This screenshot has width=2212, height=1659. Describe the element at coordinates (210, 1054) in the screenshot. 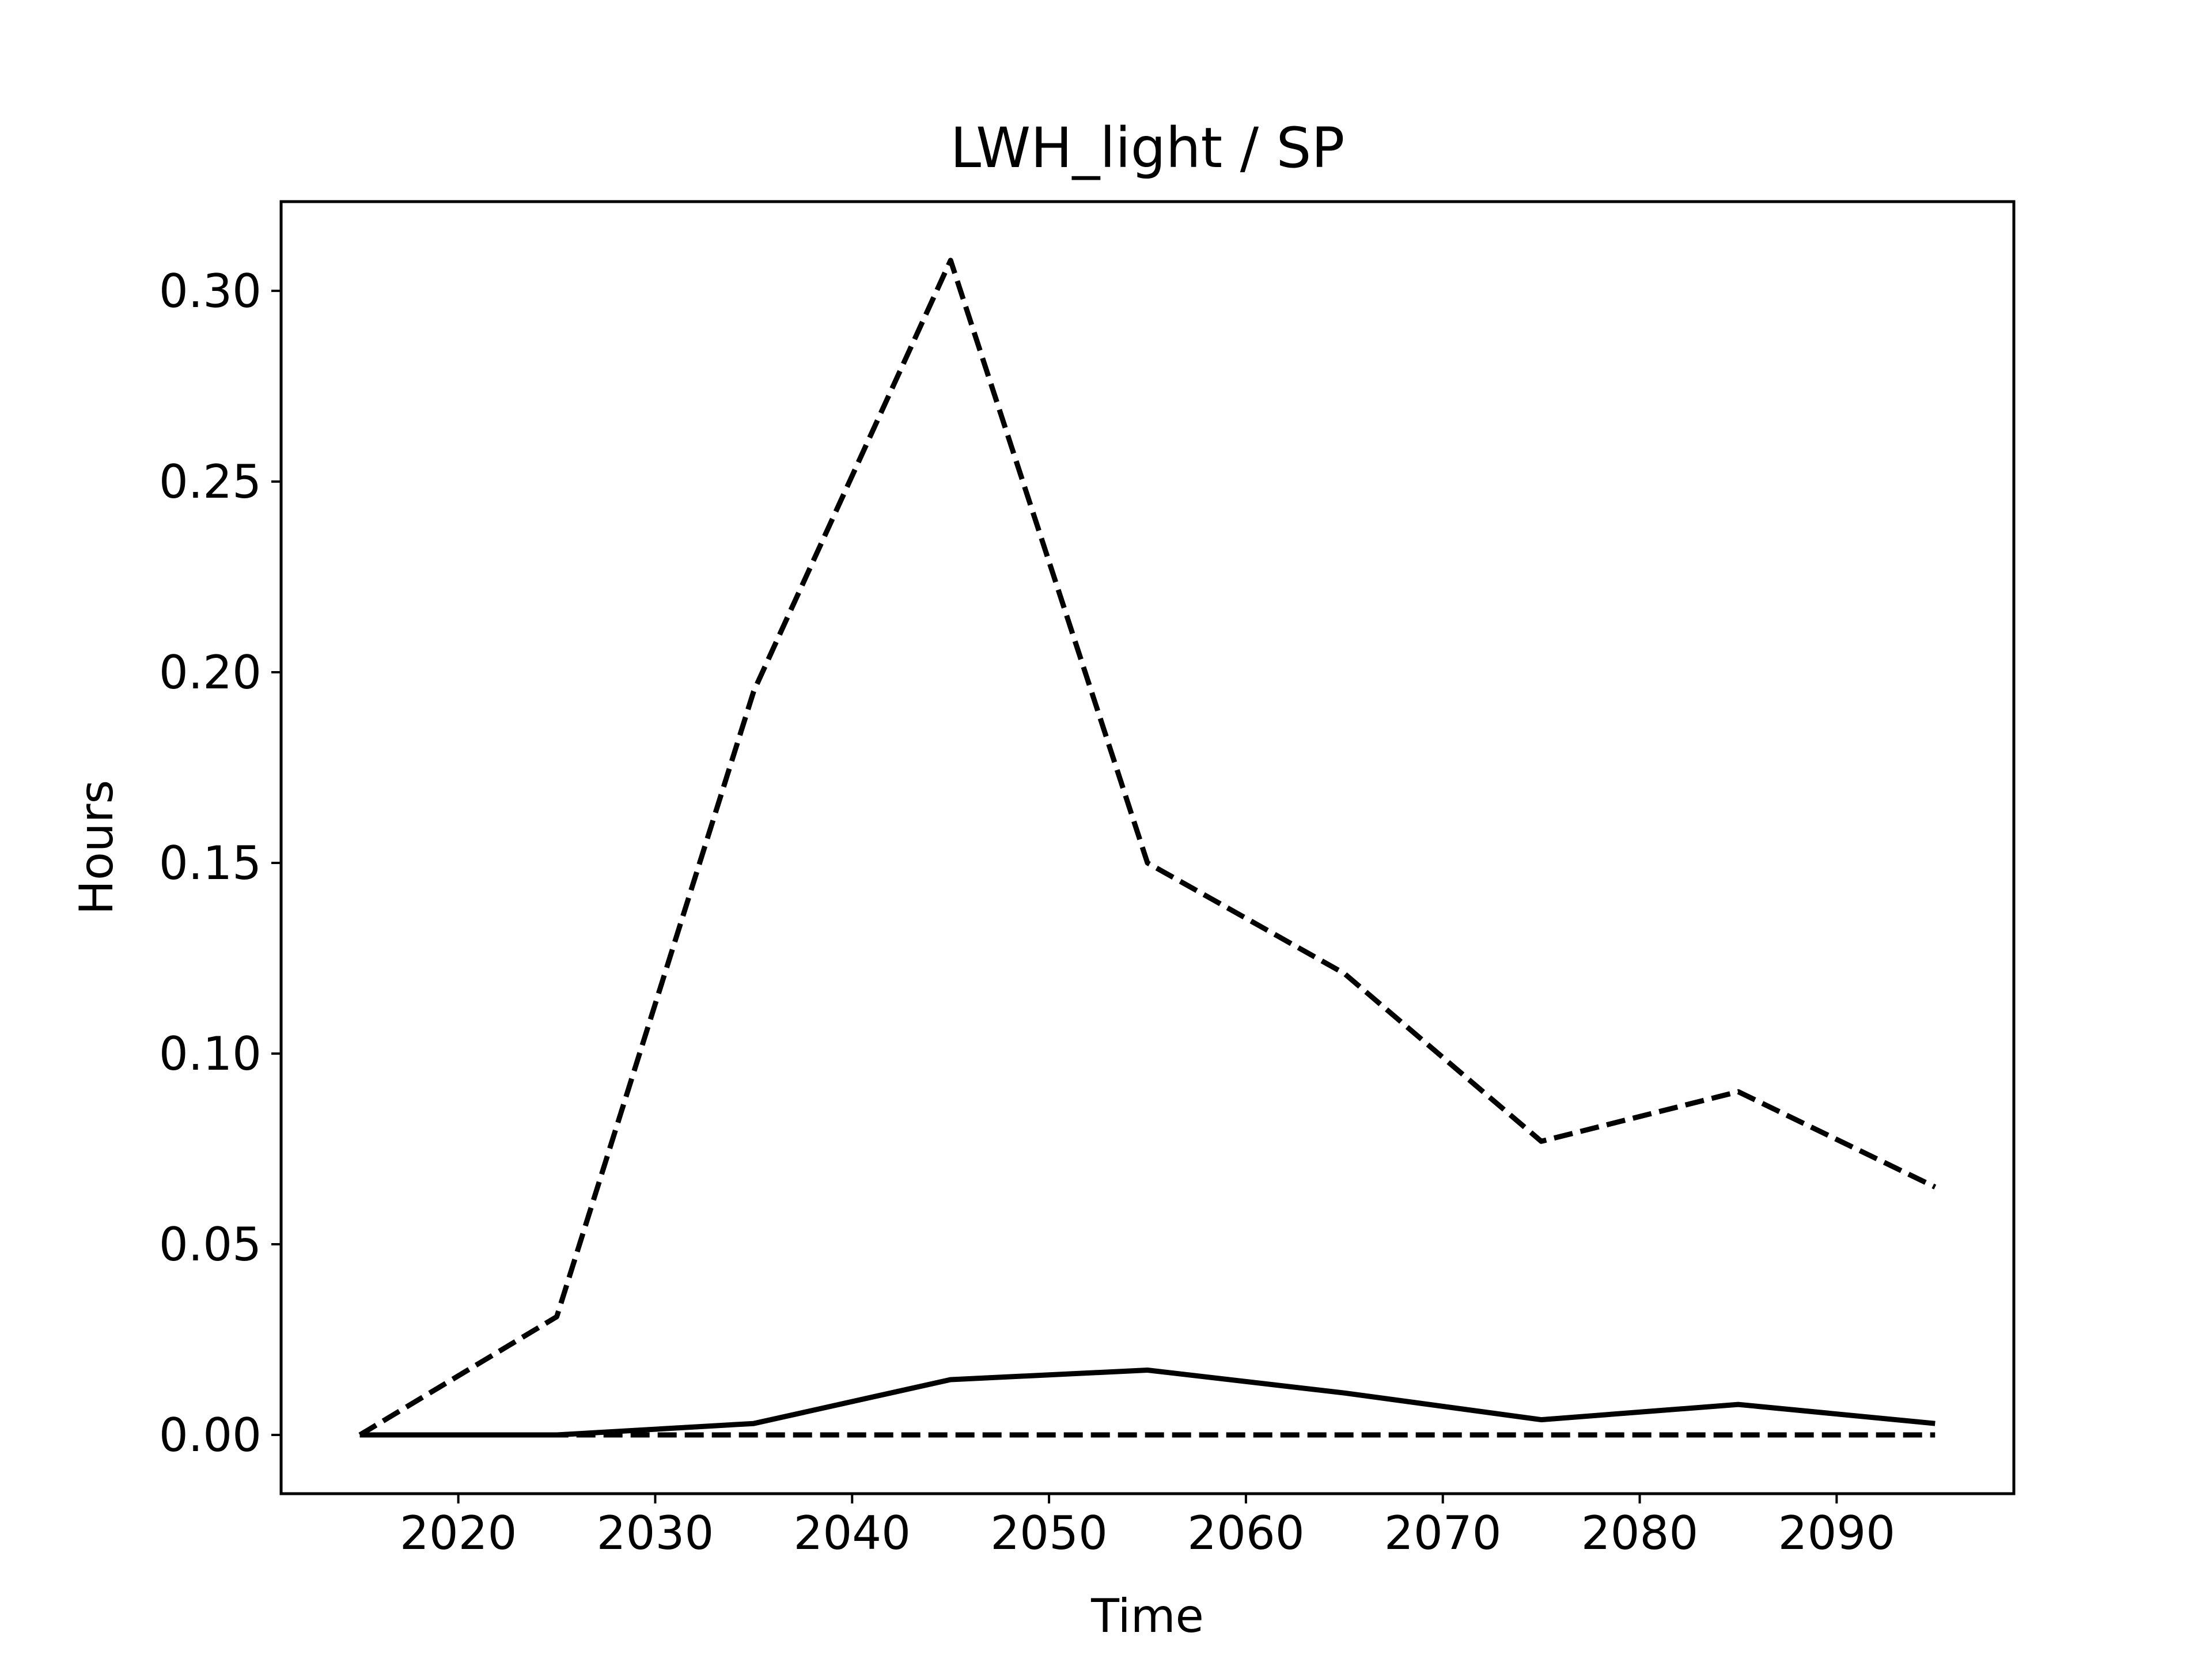

I see `y-tick-label: 0.10` at that location.